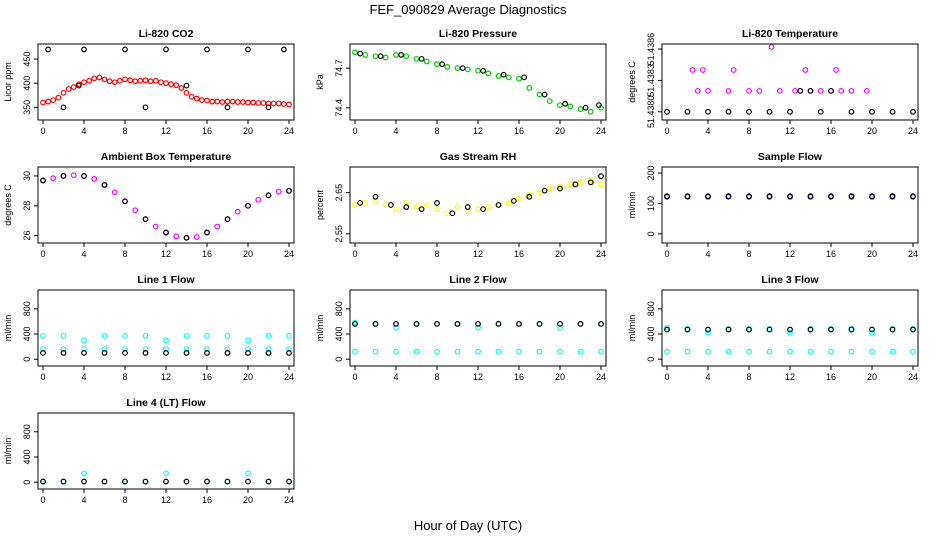  Describe the element at coordinates (320, 328) in the screenshot. I see `y-axis-label: ml/min` at that location.